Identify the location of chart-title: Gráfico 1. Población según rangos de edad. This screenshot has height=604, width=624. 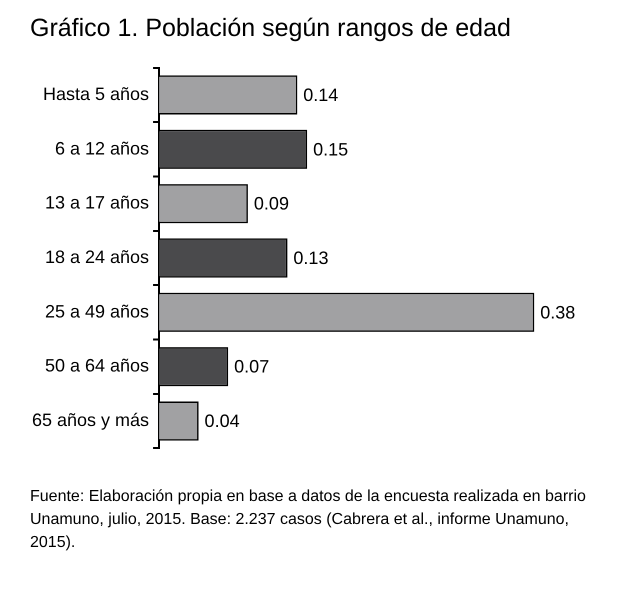
(271, 28).